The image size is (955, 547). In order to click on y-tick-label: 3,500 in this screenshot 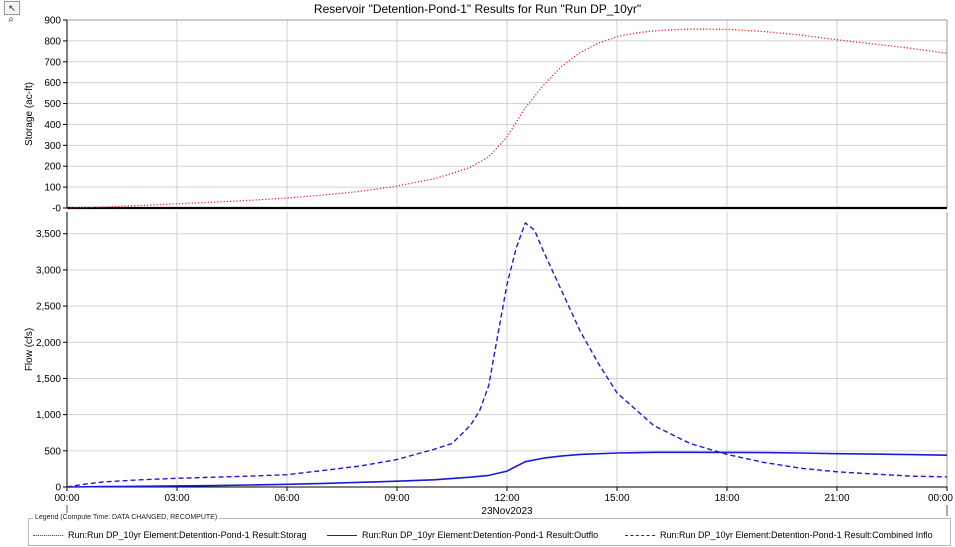, I will do `click(48, 234)`.